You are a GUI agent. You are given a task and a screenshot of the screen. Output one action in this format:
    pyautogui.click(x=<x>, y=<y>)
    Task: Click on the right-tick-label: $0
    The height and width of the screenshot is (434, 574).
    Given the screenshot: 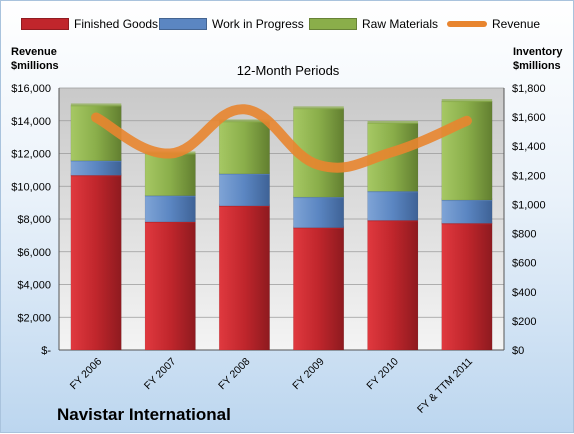 What is the action you would take?
    pyautogui.click(x=518, y=351)
    